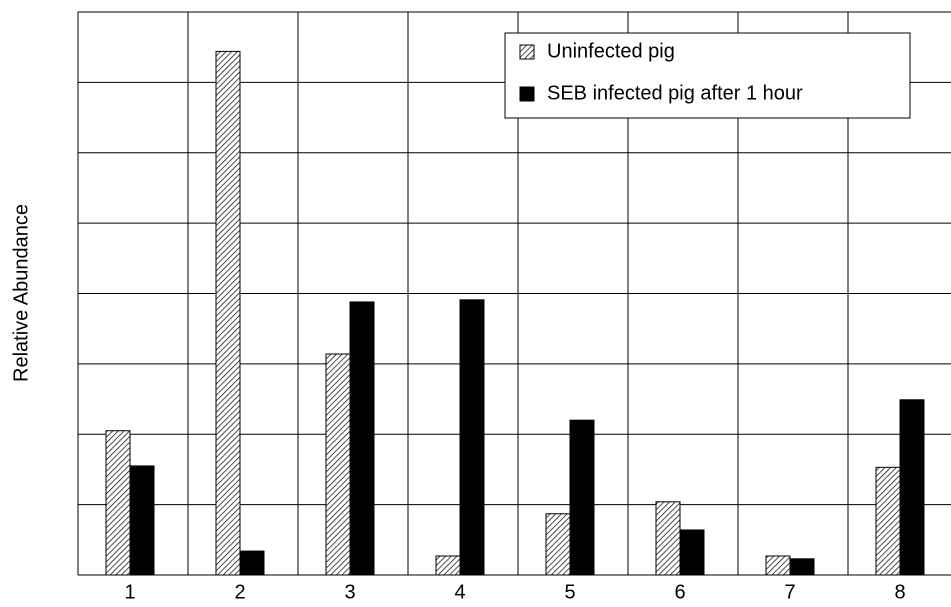 Image resolution: width=951 pixels, height=607 pixels. I want to click on y-axis-label: Relative Abundance, so click(21, 293).